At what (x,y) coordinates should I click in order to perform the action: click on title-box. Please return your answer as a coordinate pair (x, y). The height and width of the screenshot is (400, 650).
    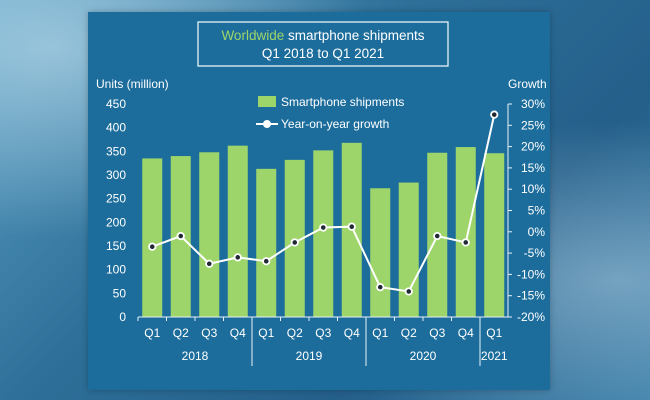
    Looking at the image, I should click on (323, 44).